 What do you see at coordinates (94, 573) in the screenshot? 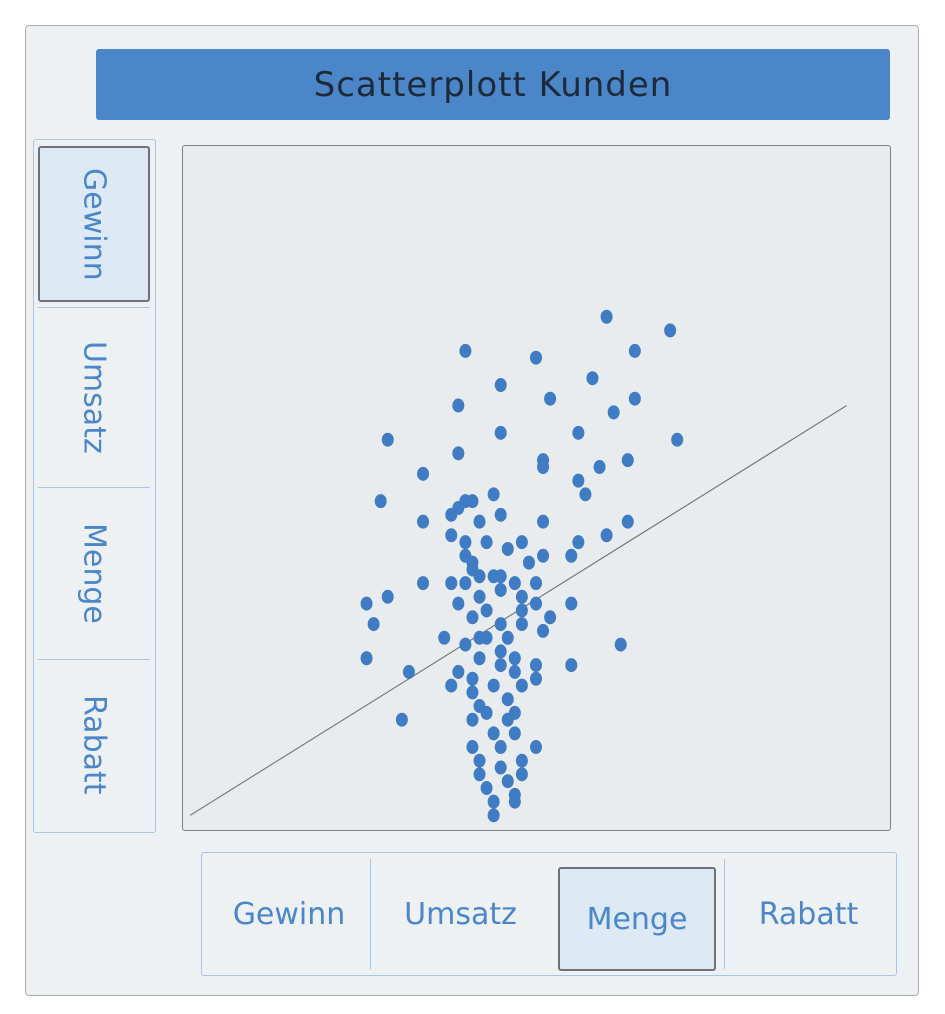
I see `y-option-menge: Menge` at bounding box center [94, 573].